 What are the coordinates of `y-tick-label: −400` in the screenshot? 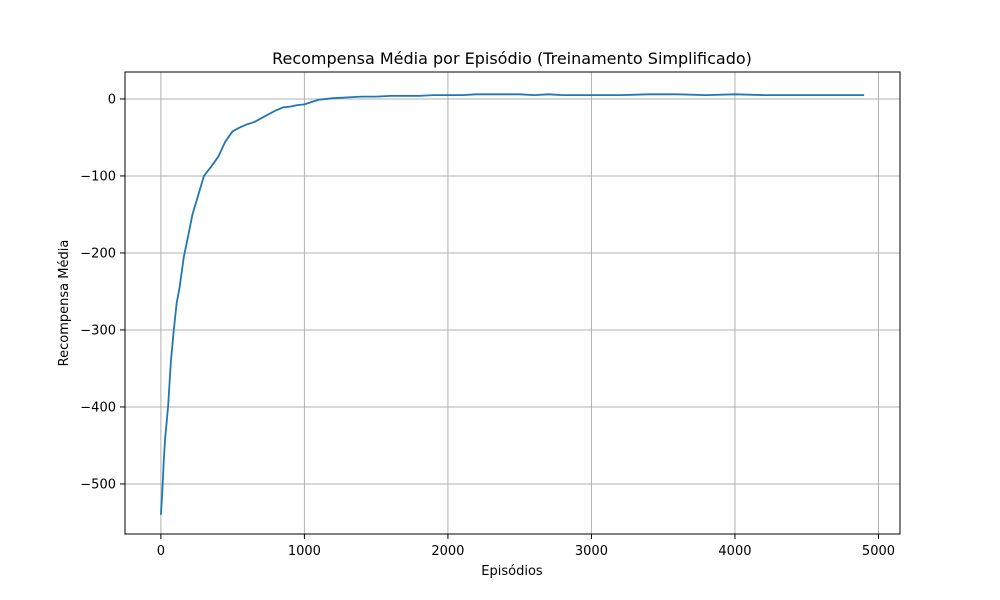 It's located at (98, 407).